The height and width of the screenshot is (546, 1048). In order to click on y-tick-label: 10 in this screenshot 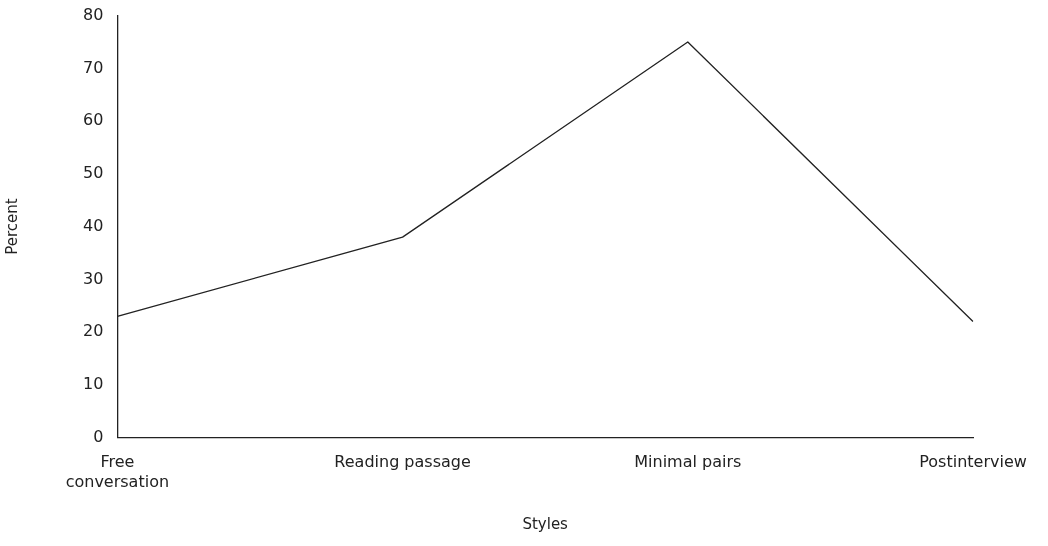, I will do `click(93, 384)`.